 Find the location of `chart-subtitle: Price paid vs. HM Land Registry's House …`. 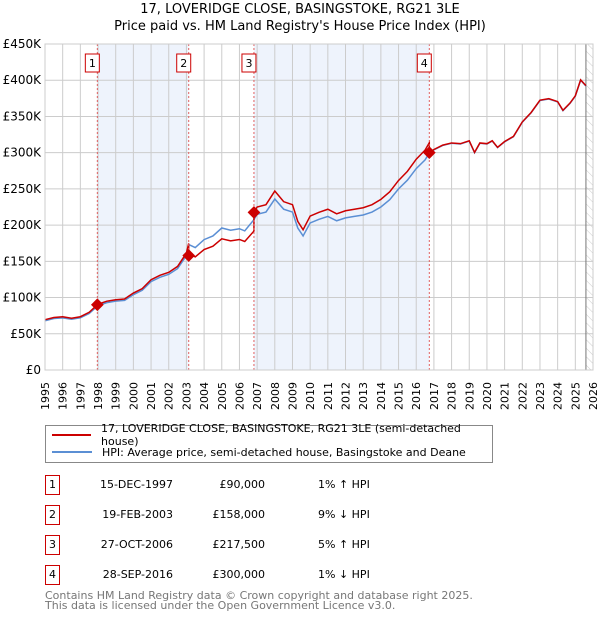

chart-subtitle: Price paid vs. HM Land Registry's House … is located at coordinates (300, 26).